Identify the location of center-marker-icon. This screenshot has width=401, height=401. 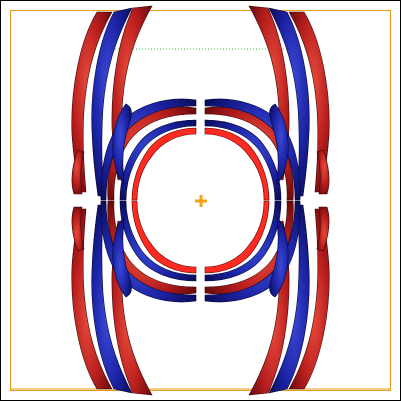
(201, 201).